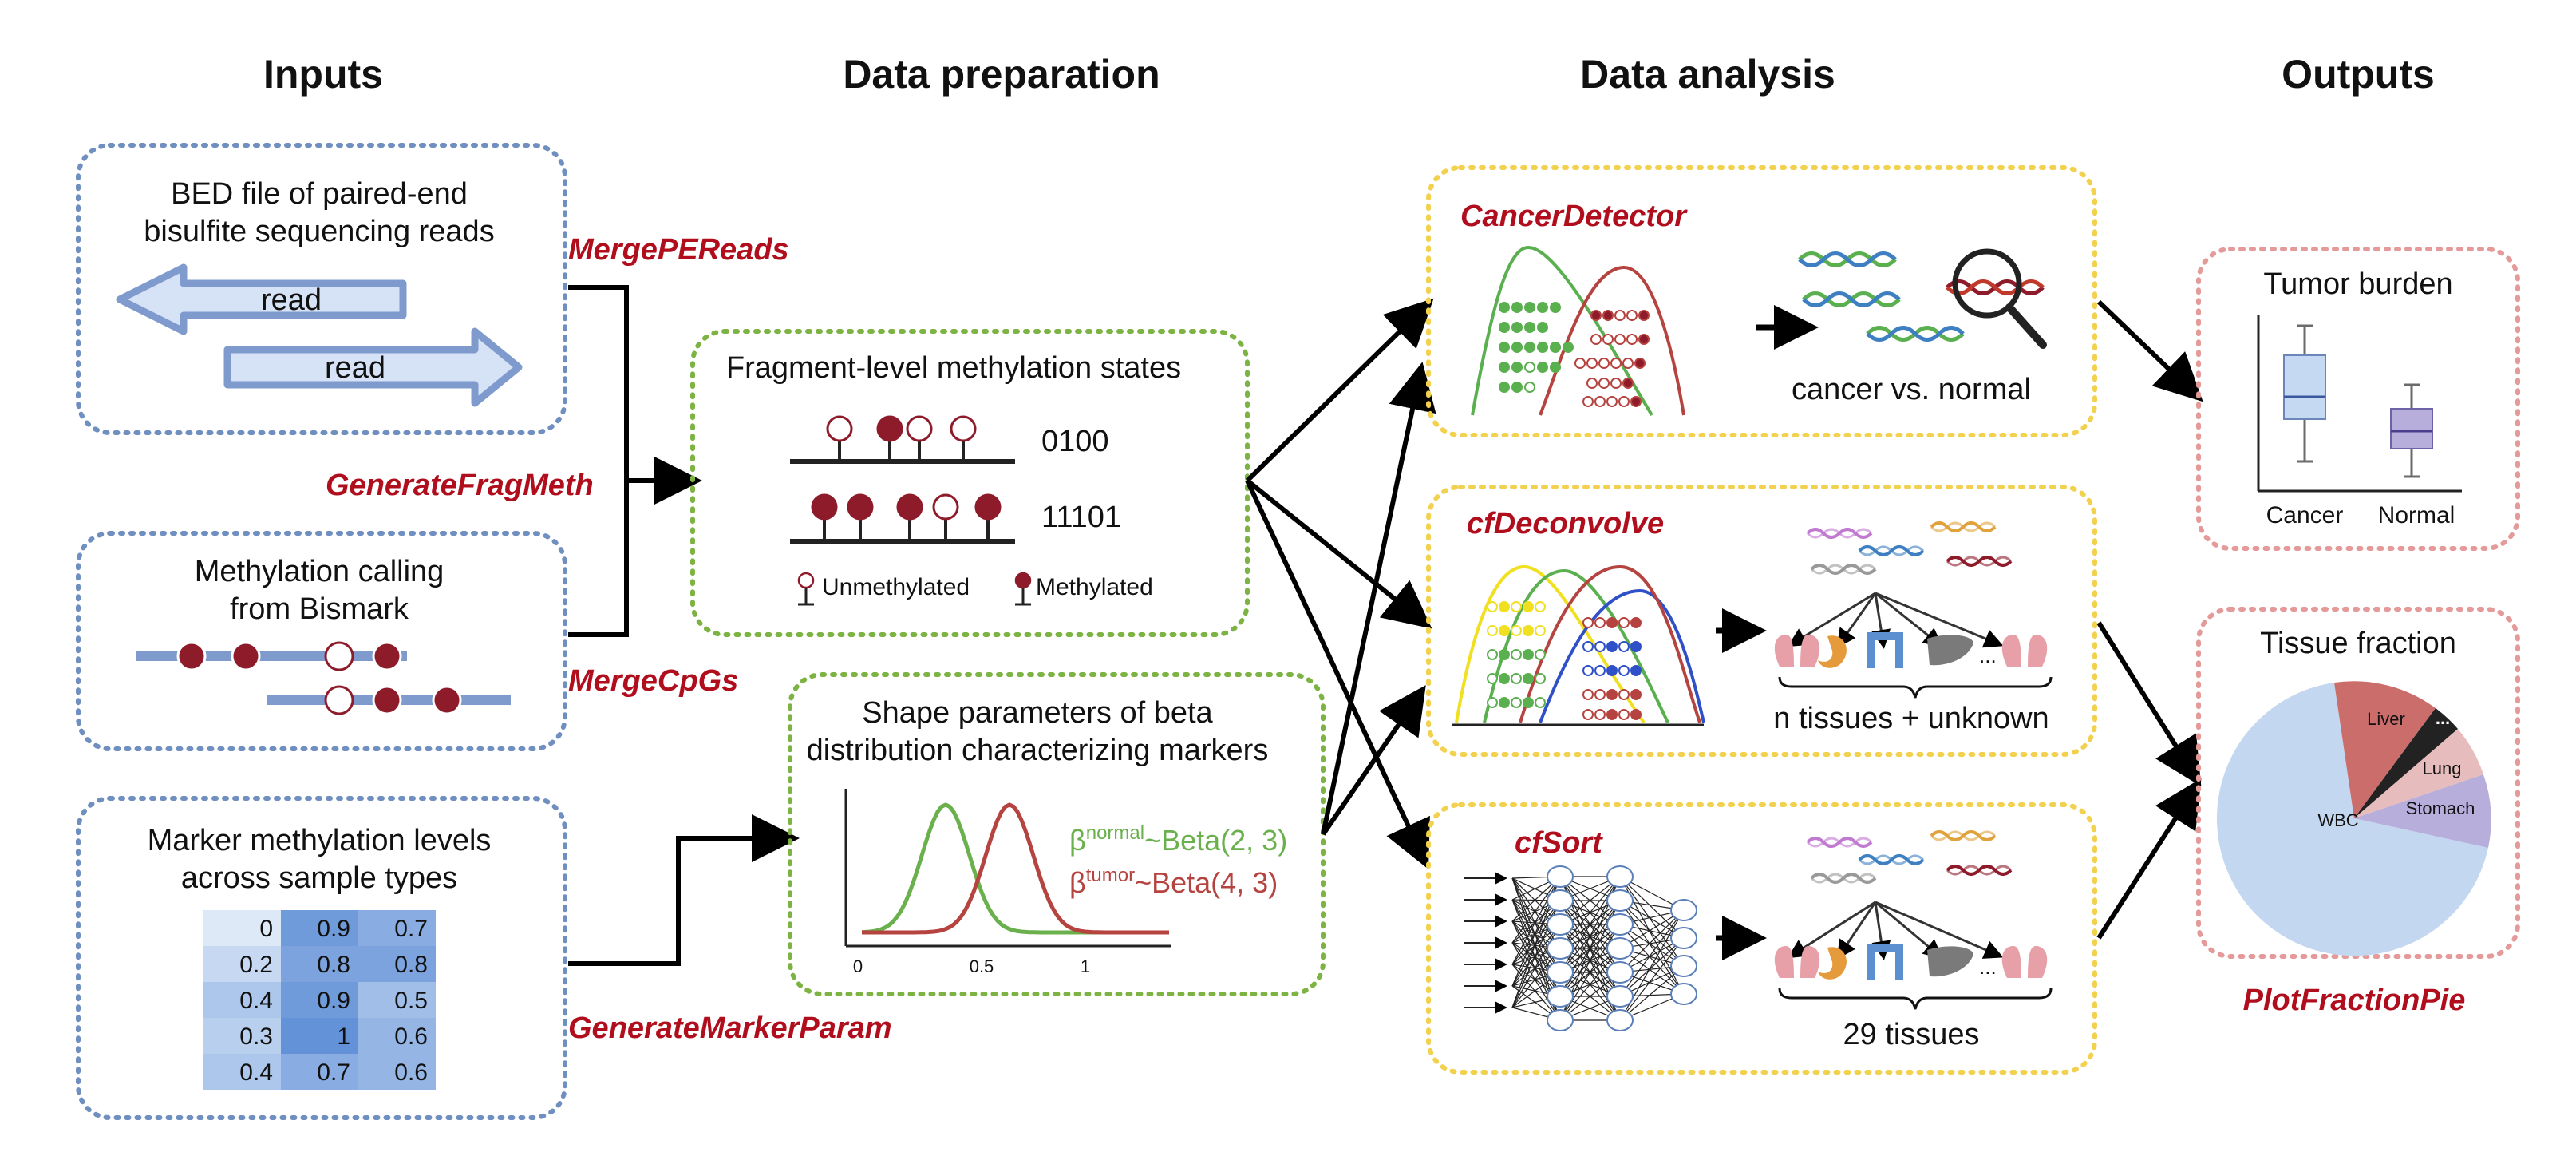 The width and height of the screenshot is (2576, 1156). I want to click on table-cell-value: 0.6, so click(411, 1037).